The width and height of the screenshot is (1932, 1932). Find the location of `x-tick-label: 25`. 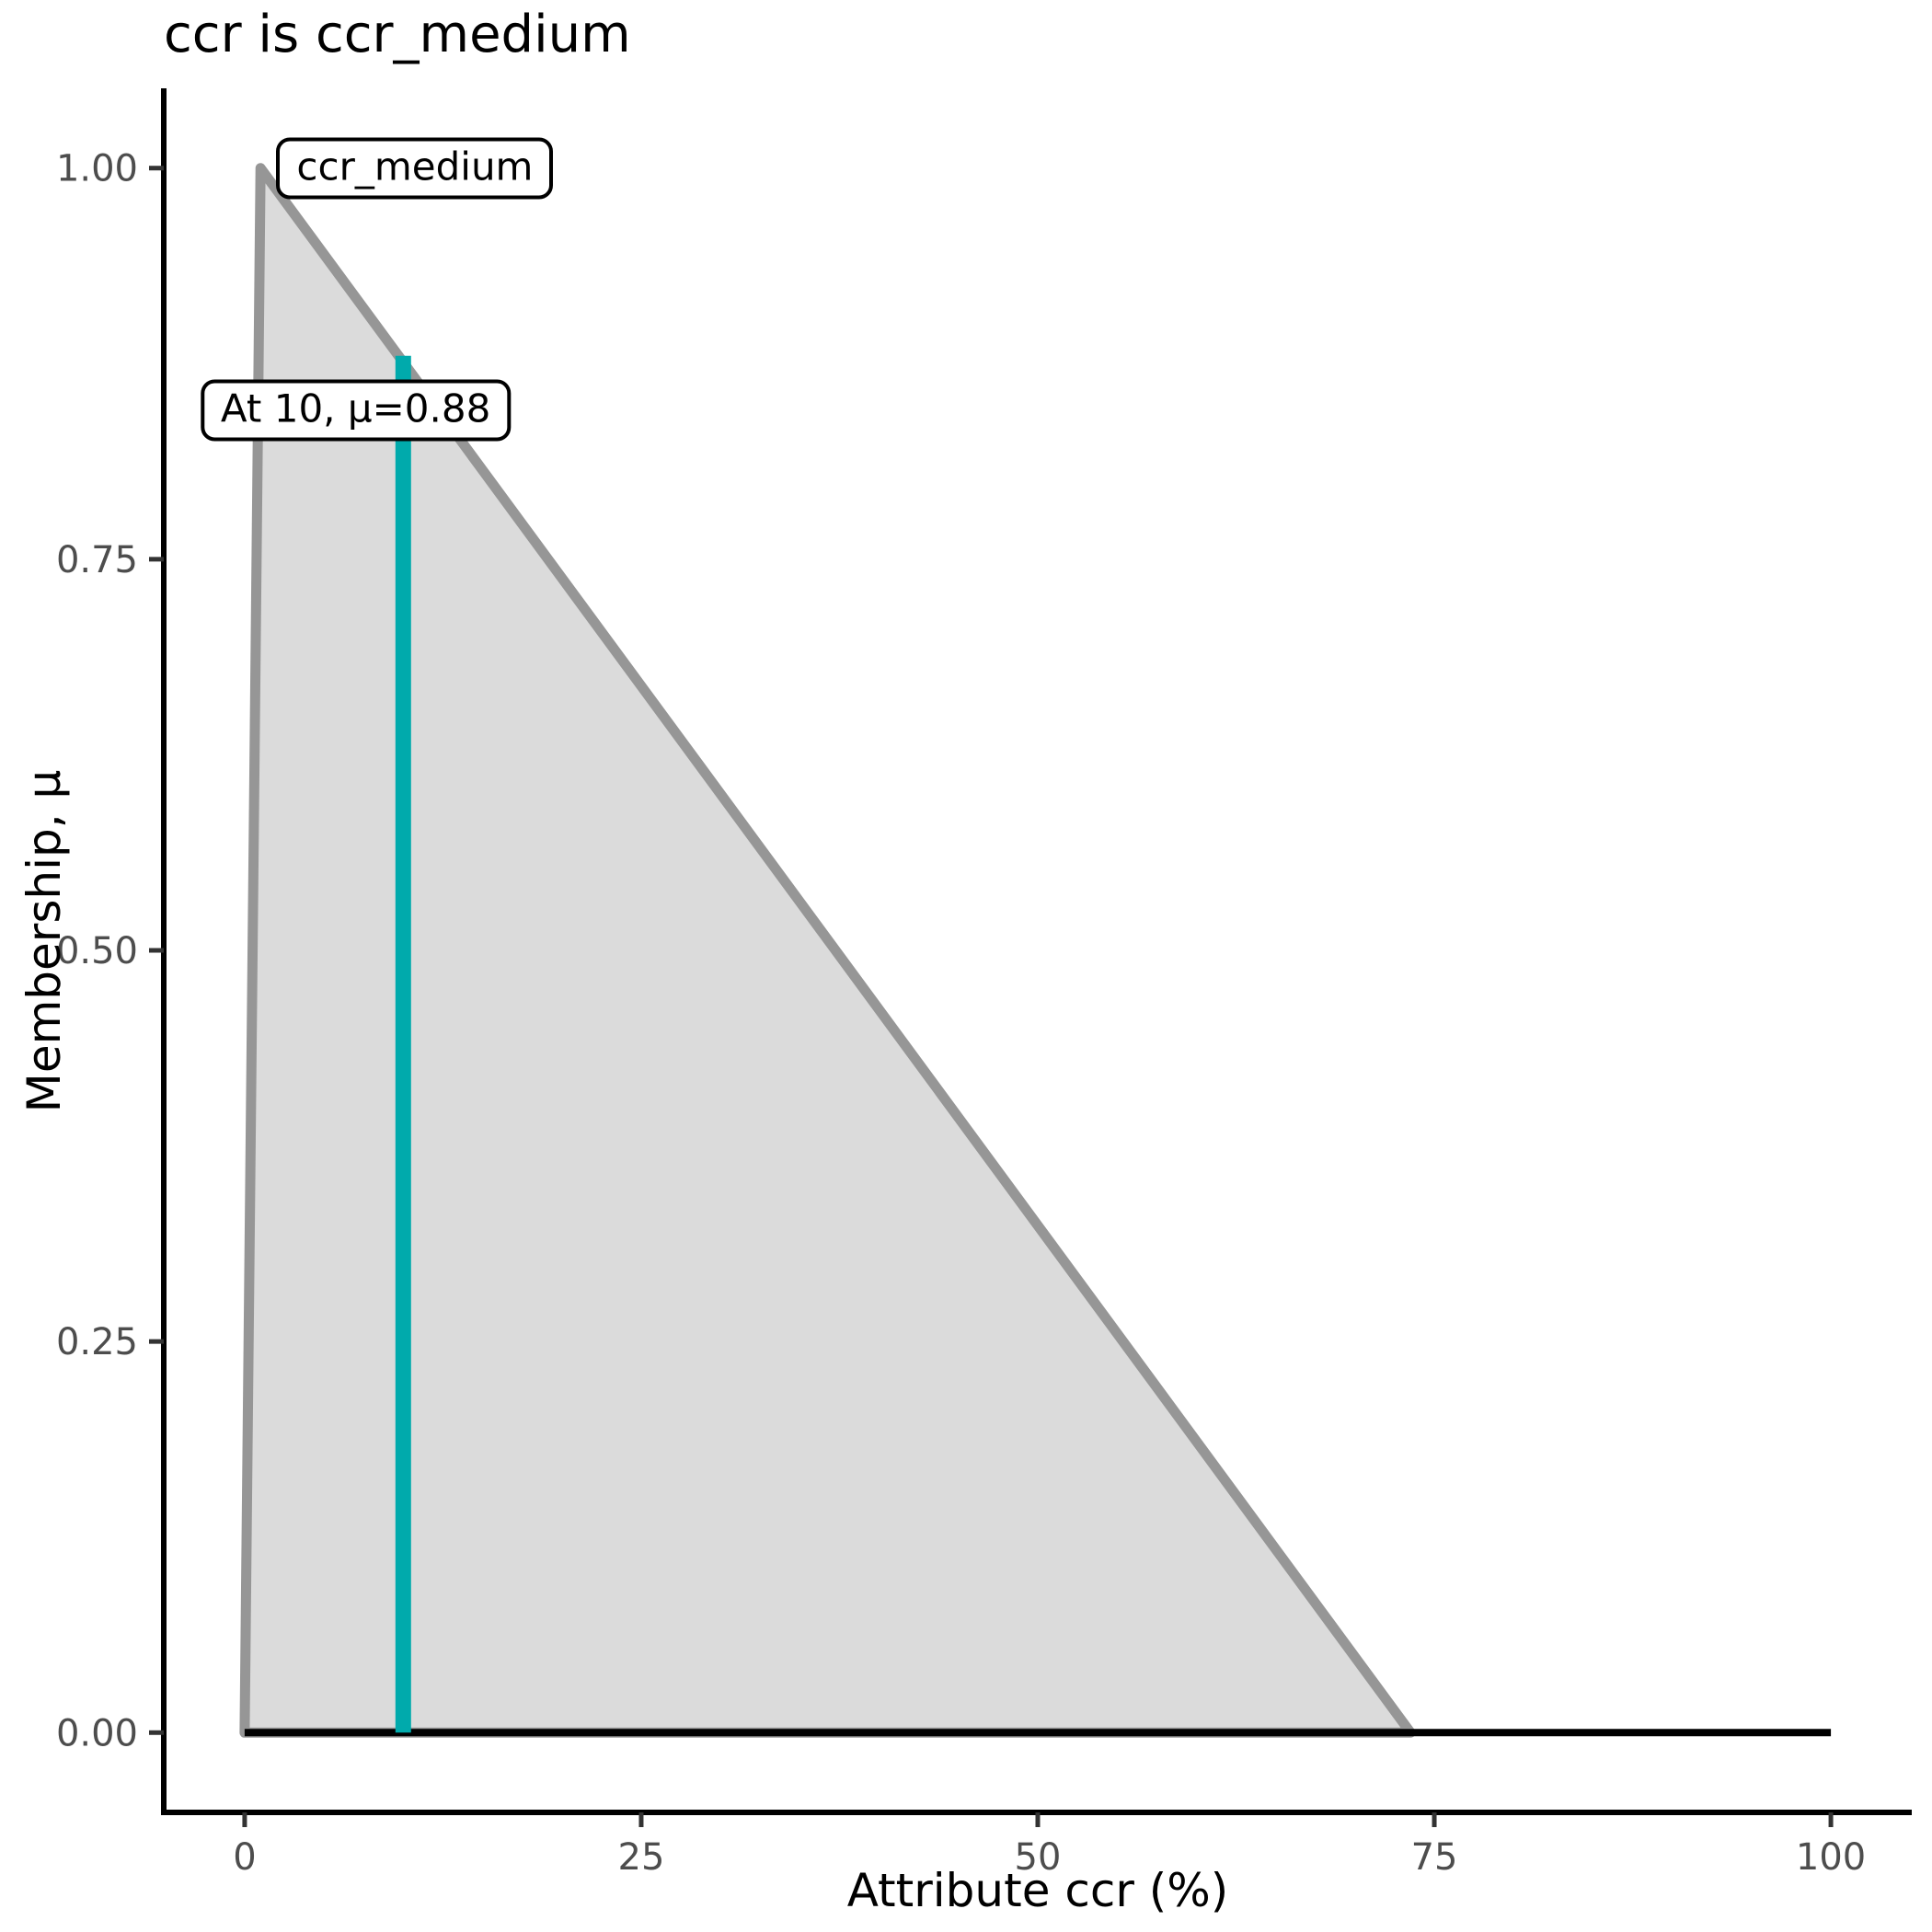

x-tick-label: 25 is located at coordinates (641, 1857).